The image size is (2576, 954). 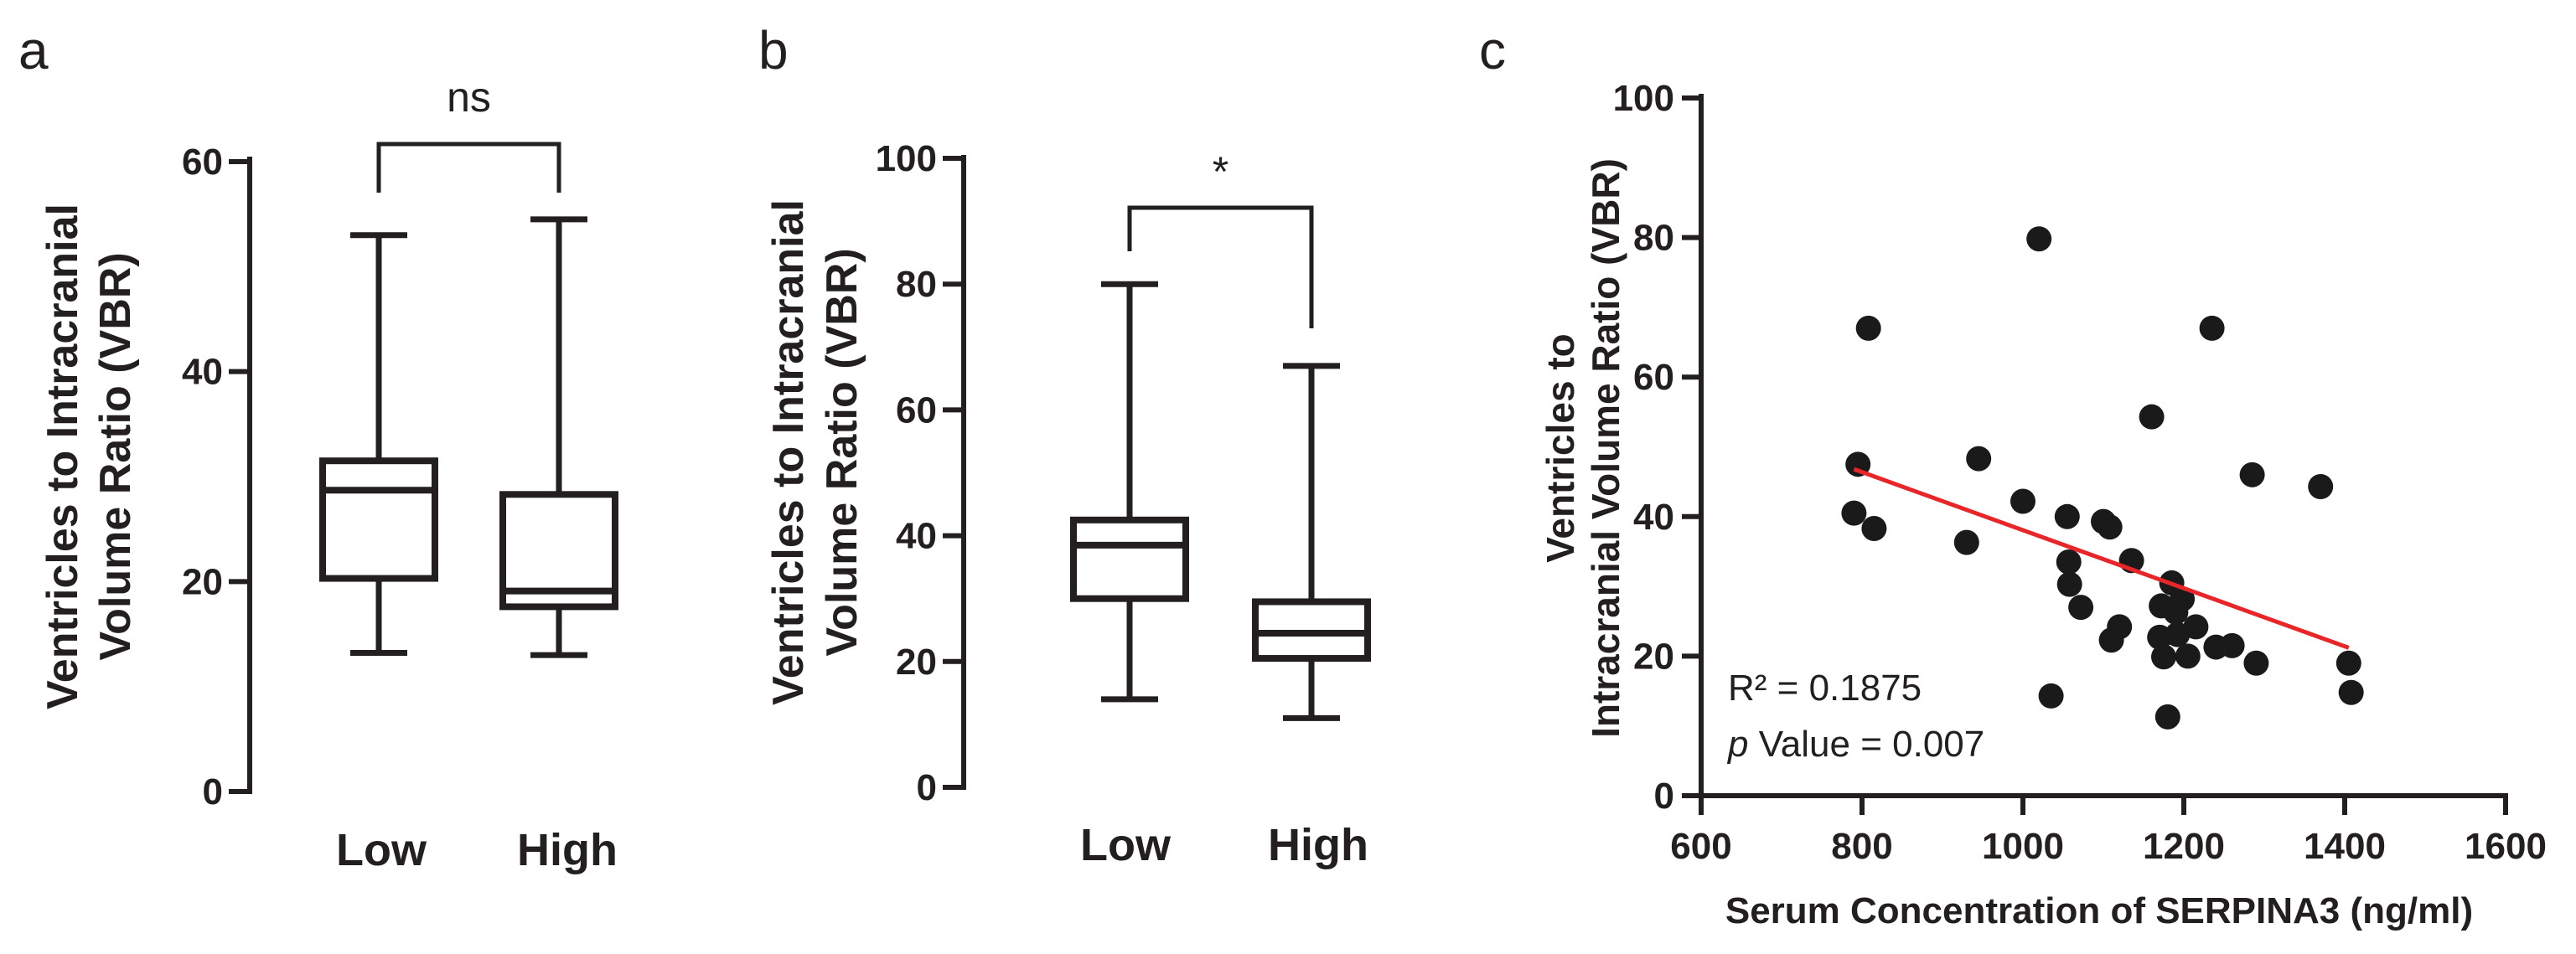 I want to click on y-ticks-b: 0 20 40 60 80 100, so click(x=921, y=473).